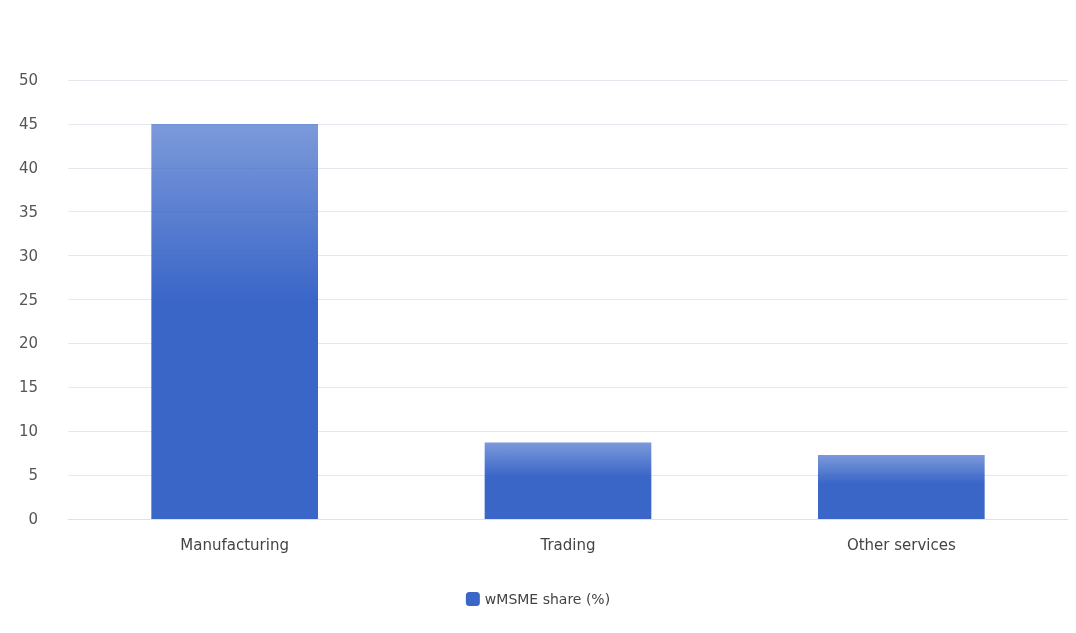 The width and height of the screenshot is (1076, 633). I want to click on y-tick-label: 25, so click(28, 299).